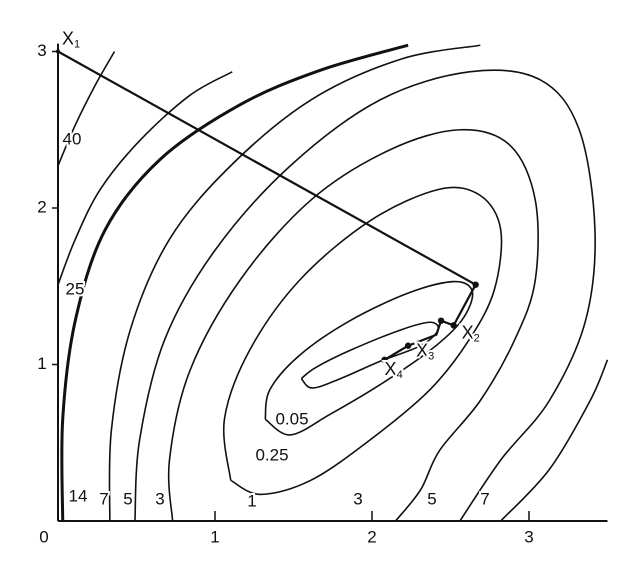 This screenshot has height=581, width=642. What do you see at coordinates (431, 357) in the screenshot?
I see `point-label-sub: 3` at bounding box center [431, 357].